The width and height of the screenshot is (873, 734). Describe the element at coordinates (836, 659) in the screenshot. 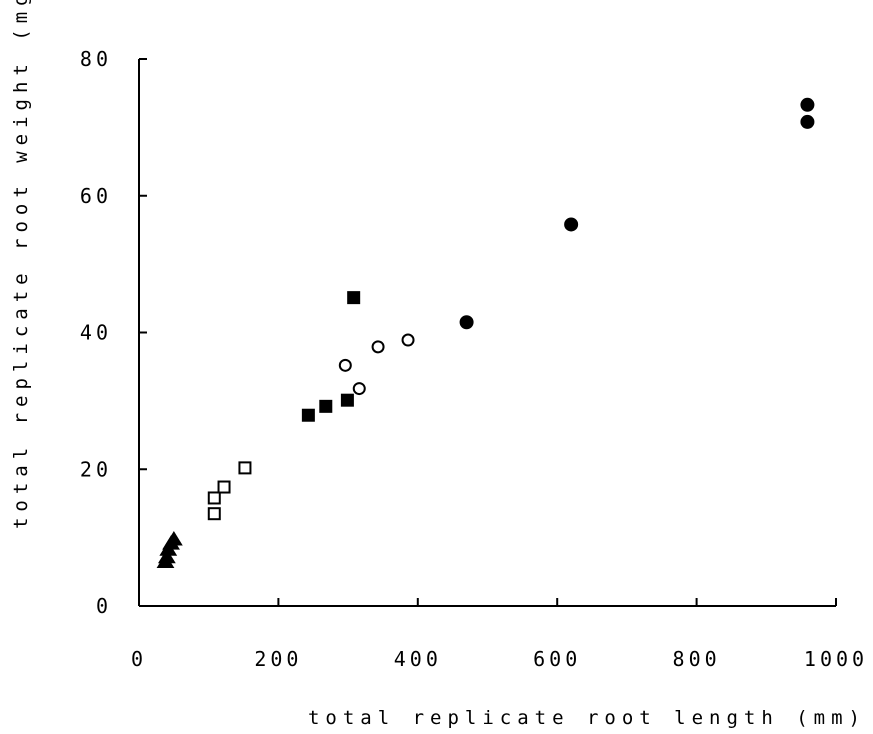

I see `x-tick-label: 1000` at that location.